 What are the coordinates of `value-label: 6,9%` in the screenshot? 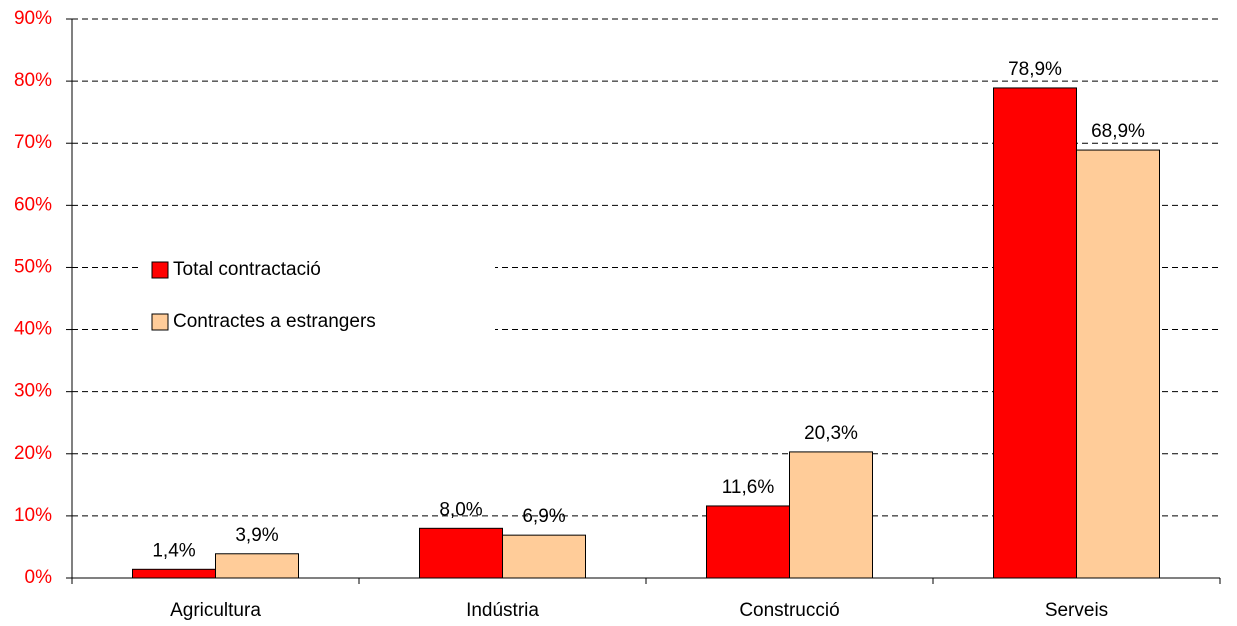 It's located at (543, 516).